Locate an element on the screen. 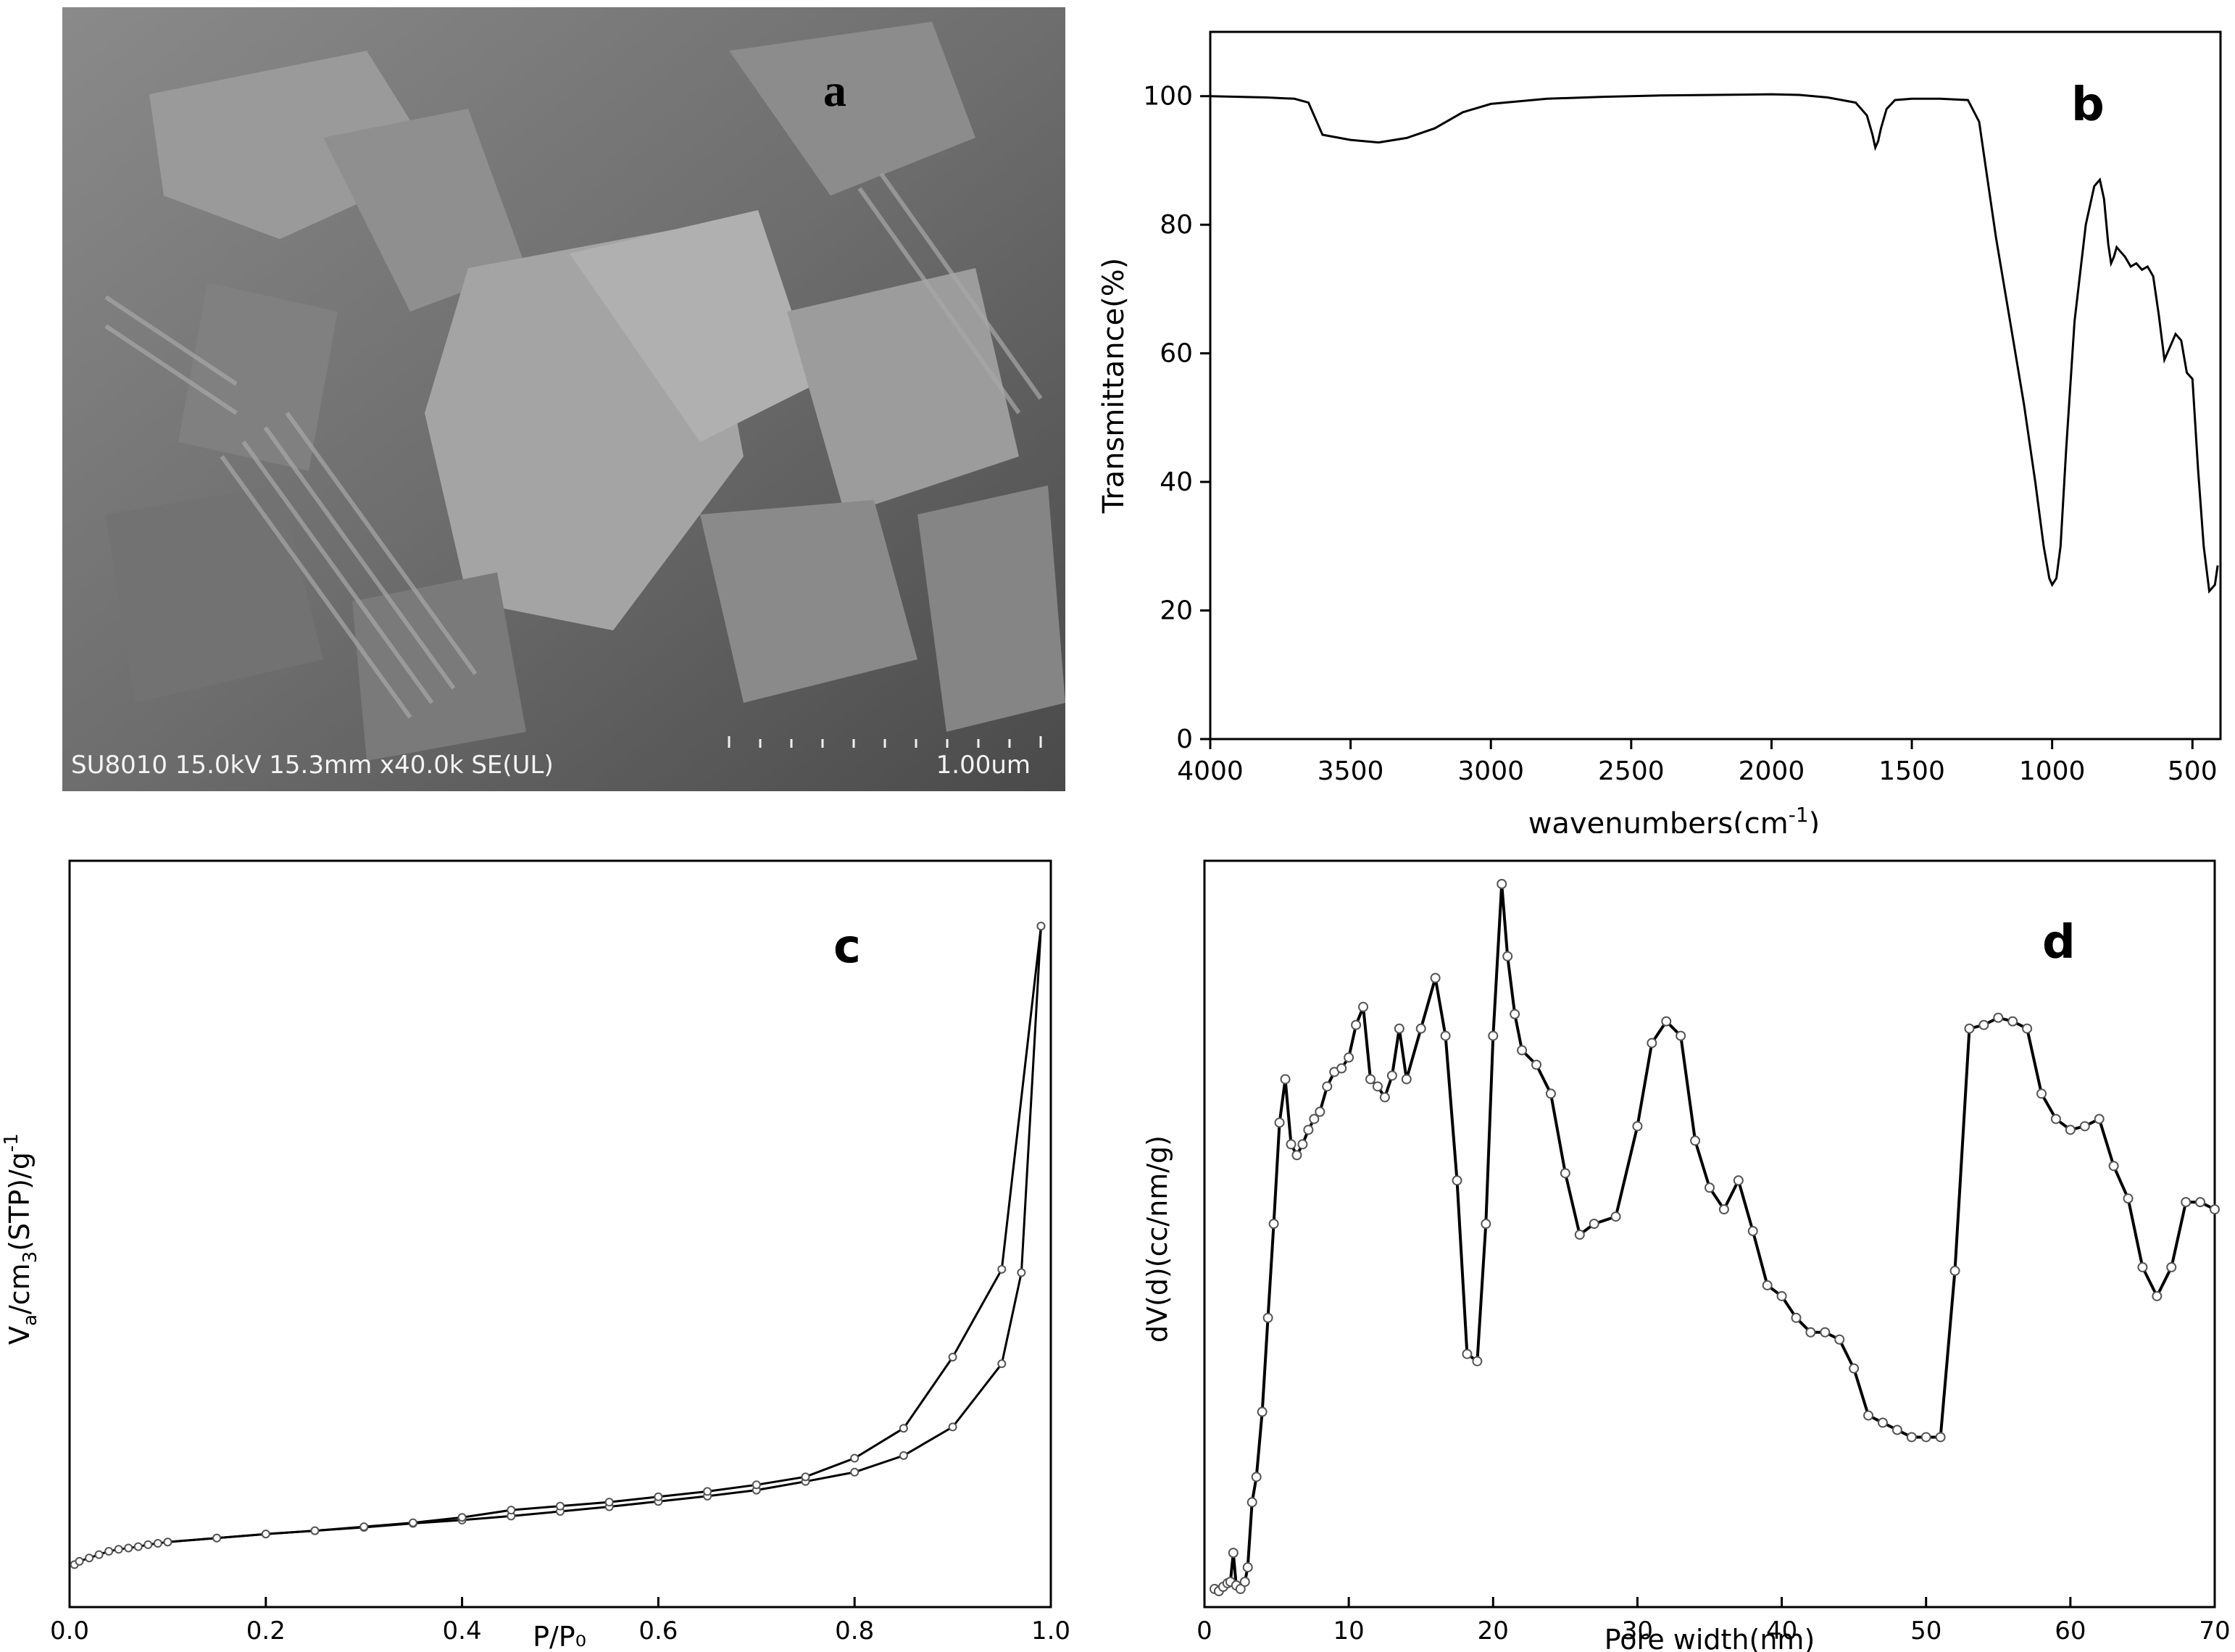 This screenshot has height=1652, width=2235. pore-y-axis-label: dV(d)(cc/nm/g) is located at coordinates (1157, 1239).